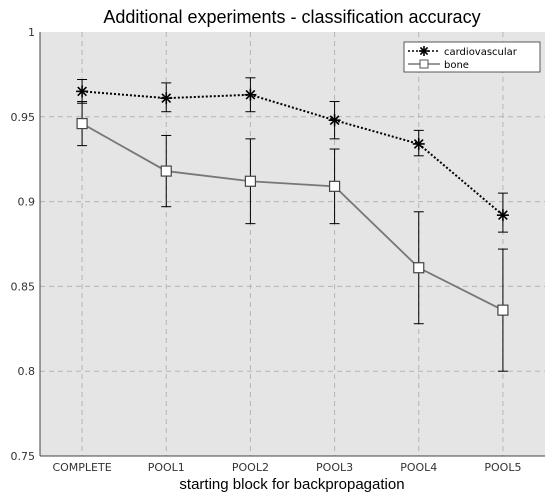  What do you see at coordinates (23, 286) in the screenshot?
I see `y-tick-label: 0.85` at bounding box center [23, 286].